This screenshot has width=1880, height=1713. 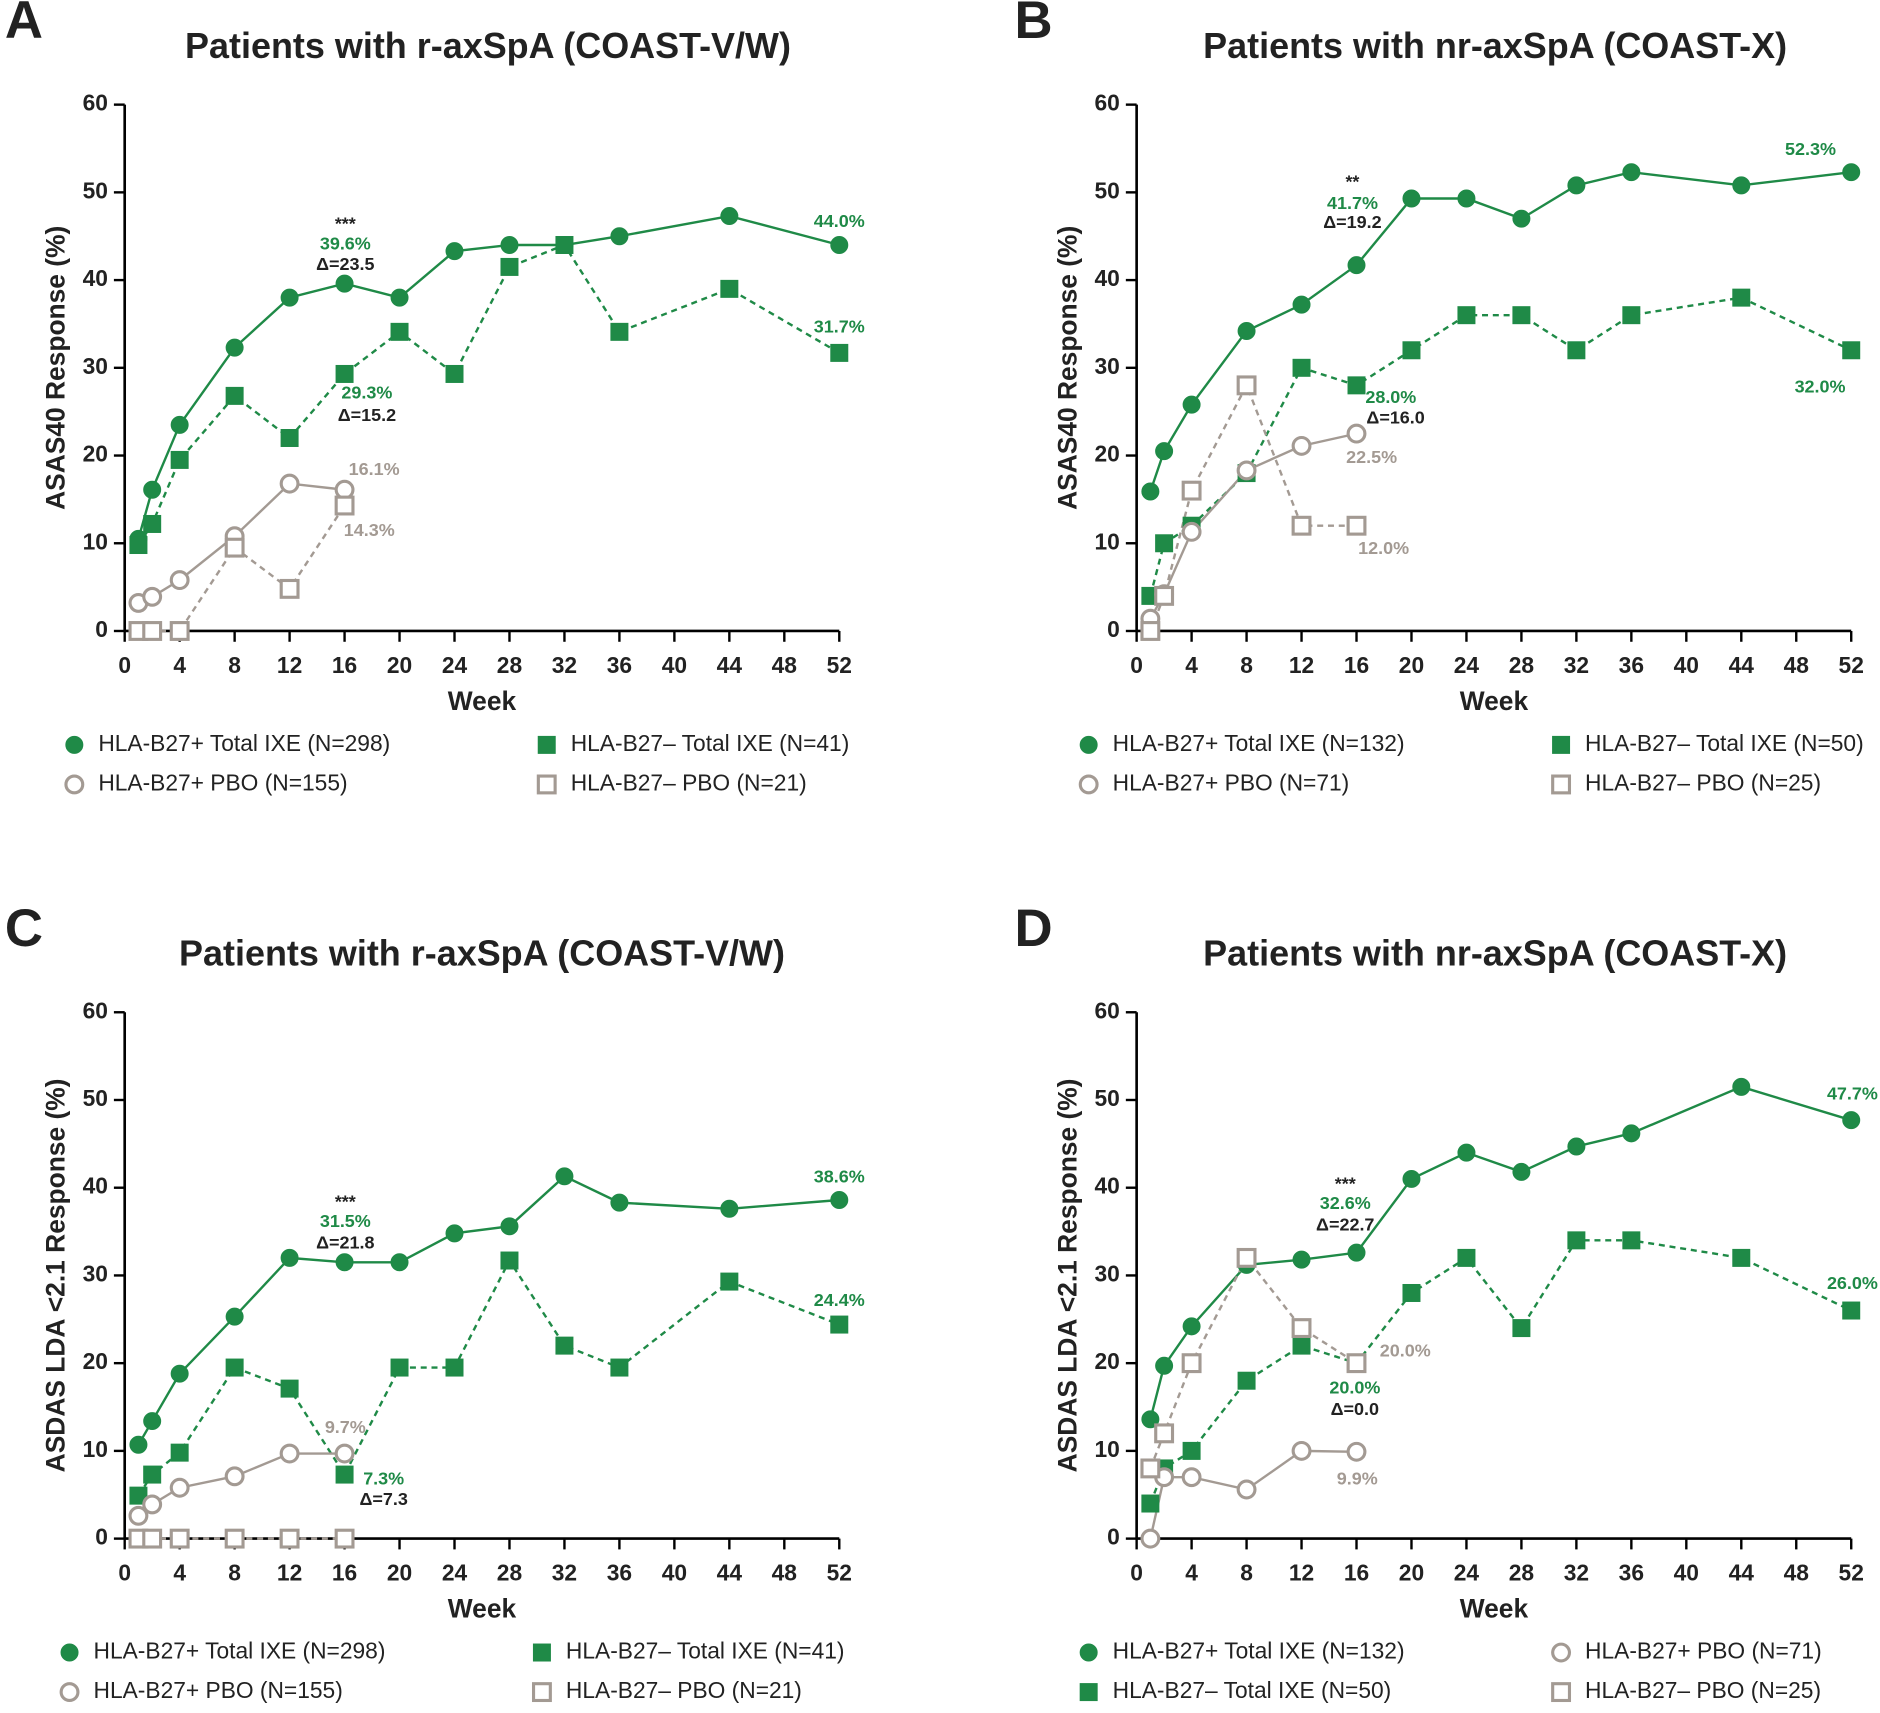 What do you see at coordinates (1405, 1350) in the screenshot?
I see `annotation: 20.0%` at bounding box center [1405, 1350].